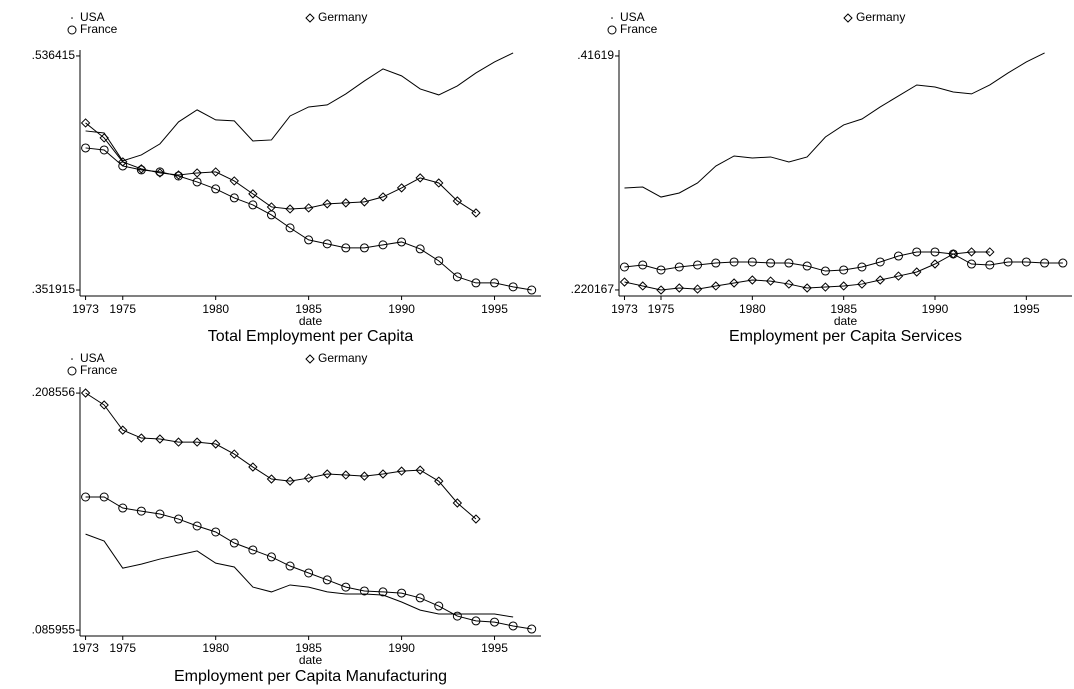  Describe the element at coordinates (85, 648) in the screenshot. I see `x-tick-label: 1973` at that location.